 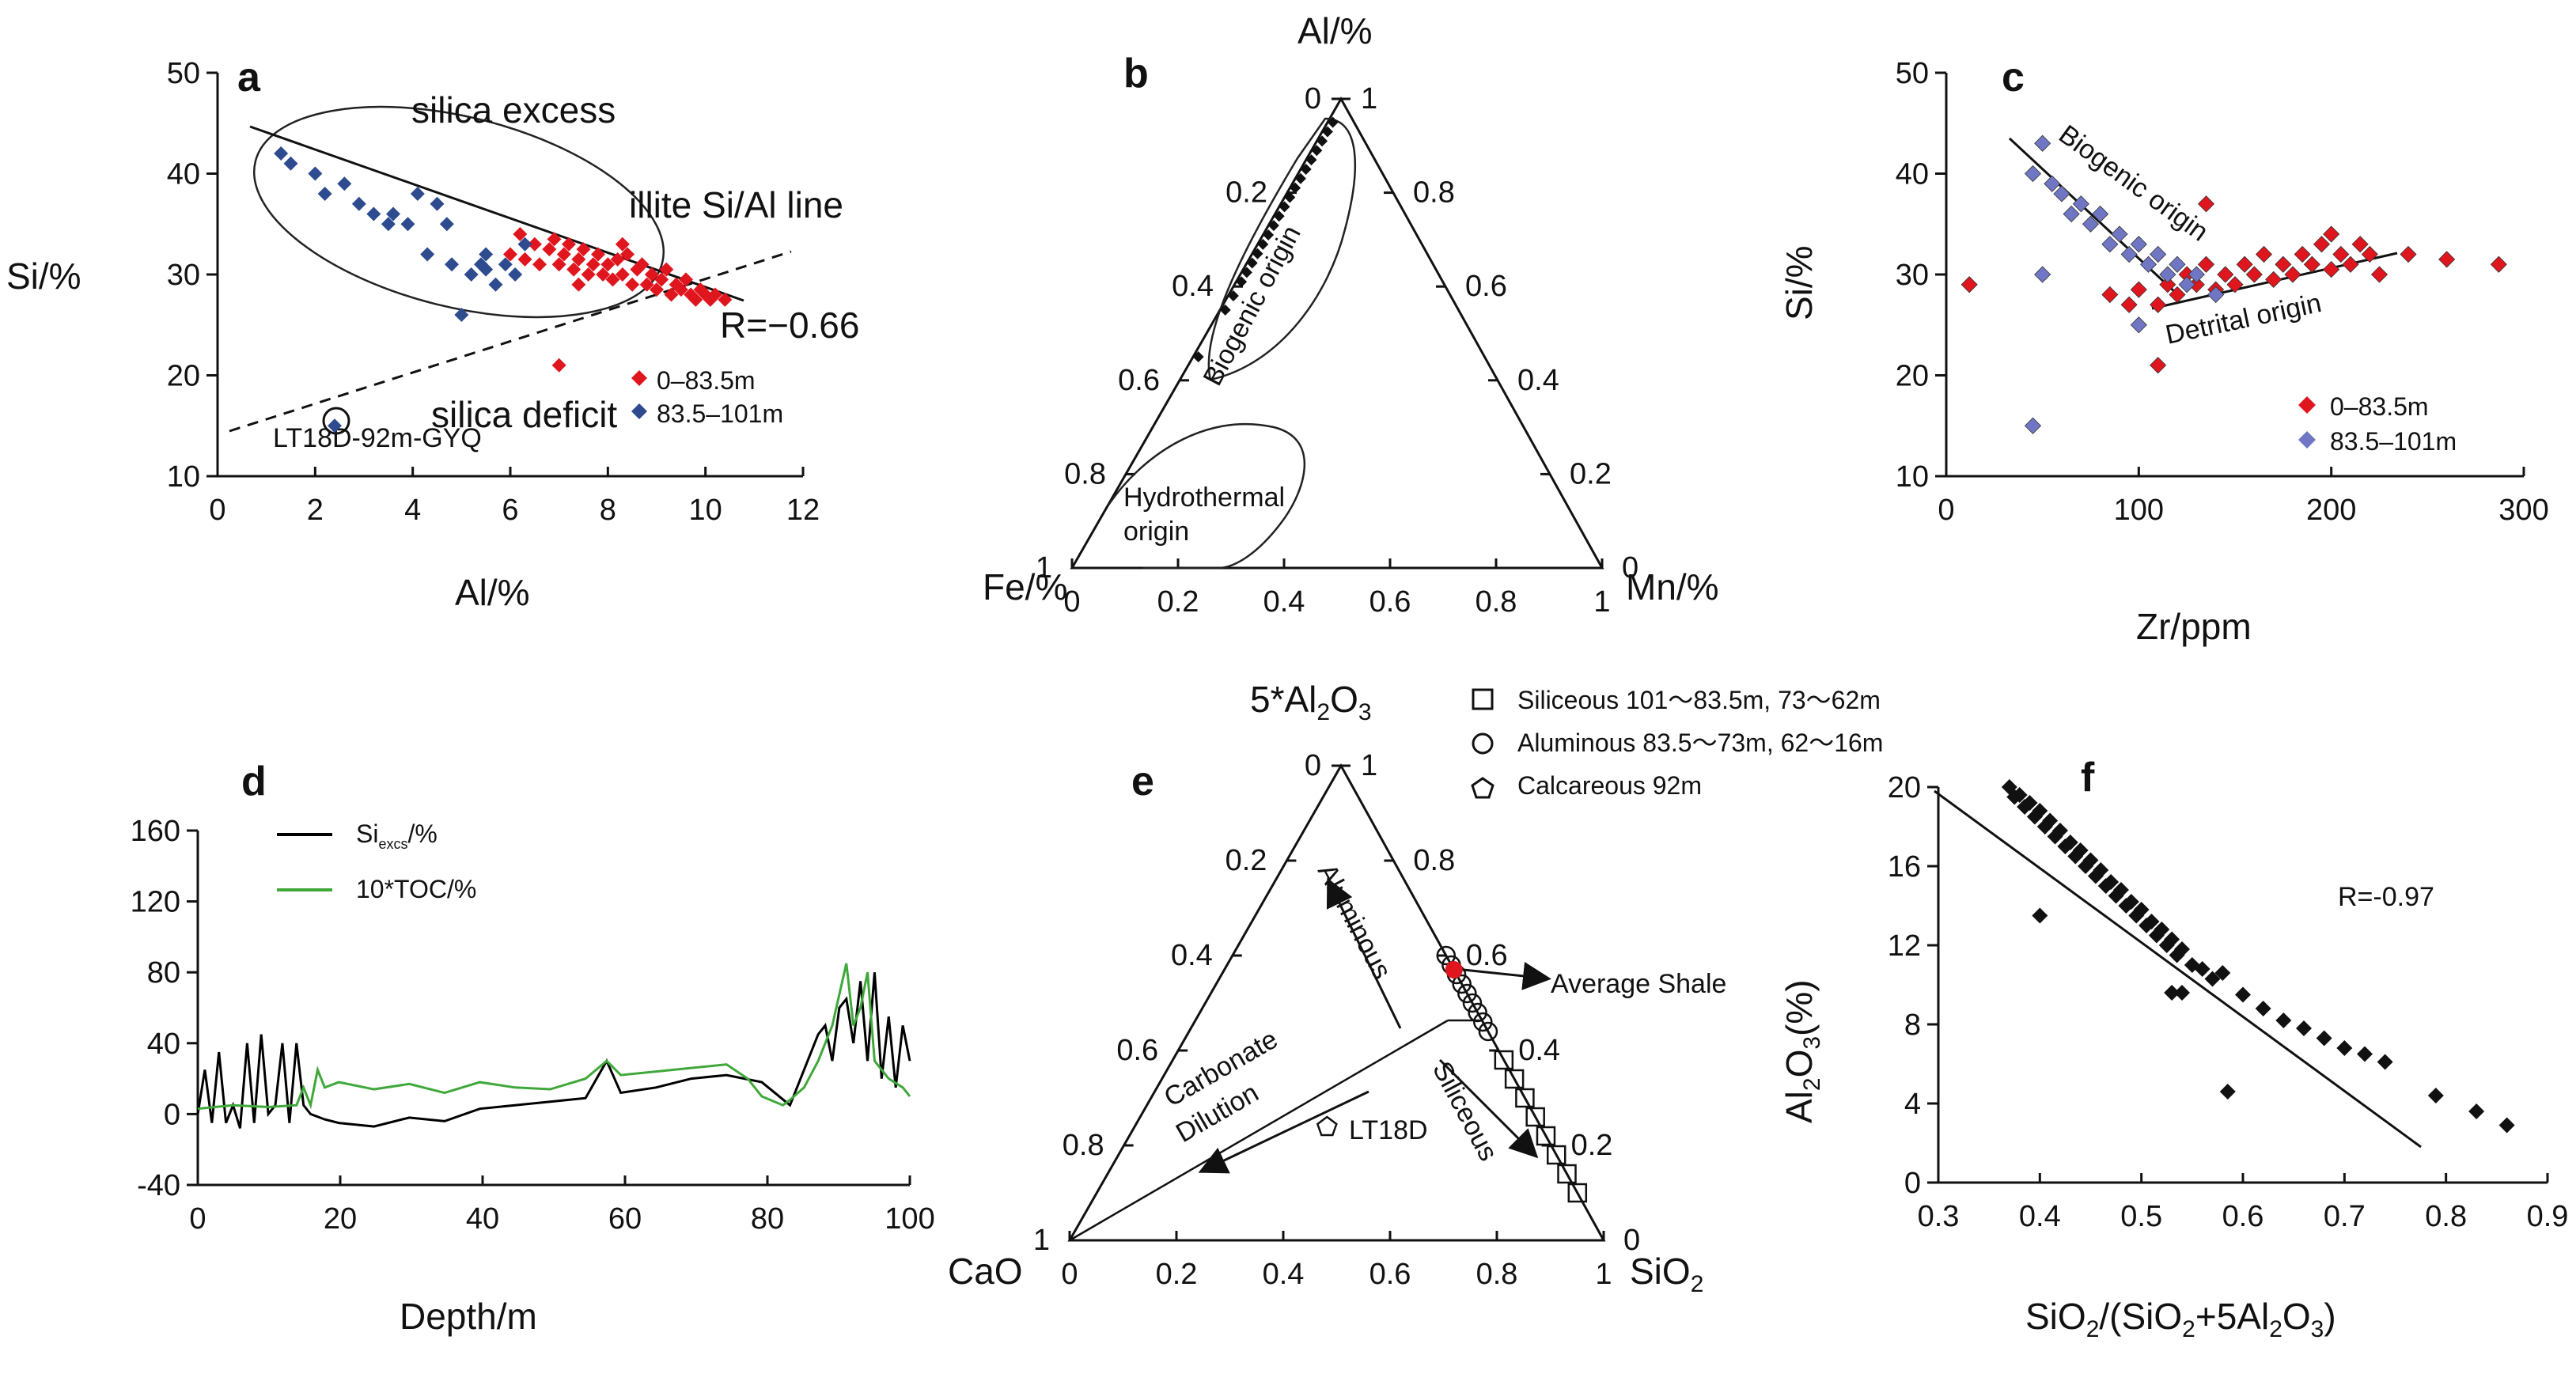 I want to click on siliceous-point, so click(x=1514, y=1079).